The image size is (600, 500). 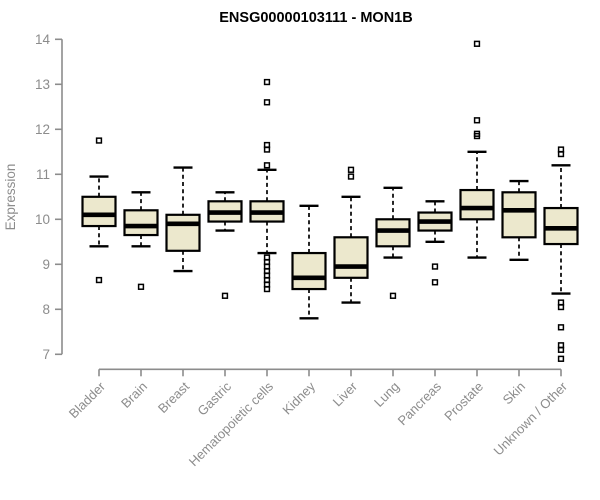 What do you see at coordinates (46, 354) in the screenshot?
I see `y-tick-label: 7` at bounding box center [46, 354].